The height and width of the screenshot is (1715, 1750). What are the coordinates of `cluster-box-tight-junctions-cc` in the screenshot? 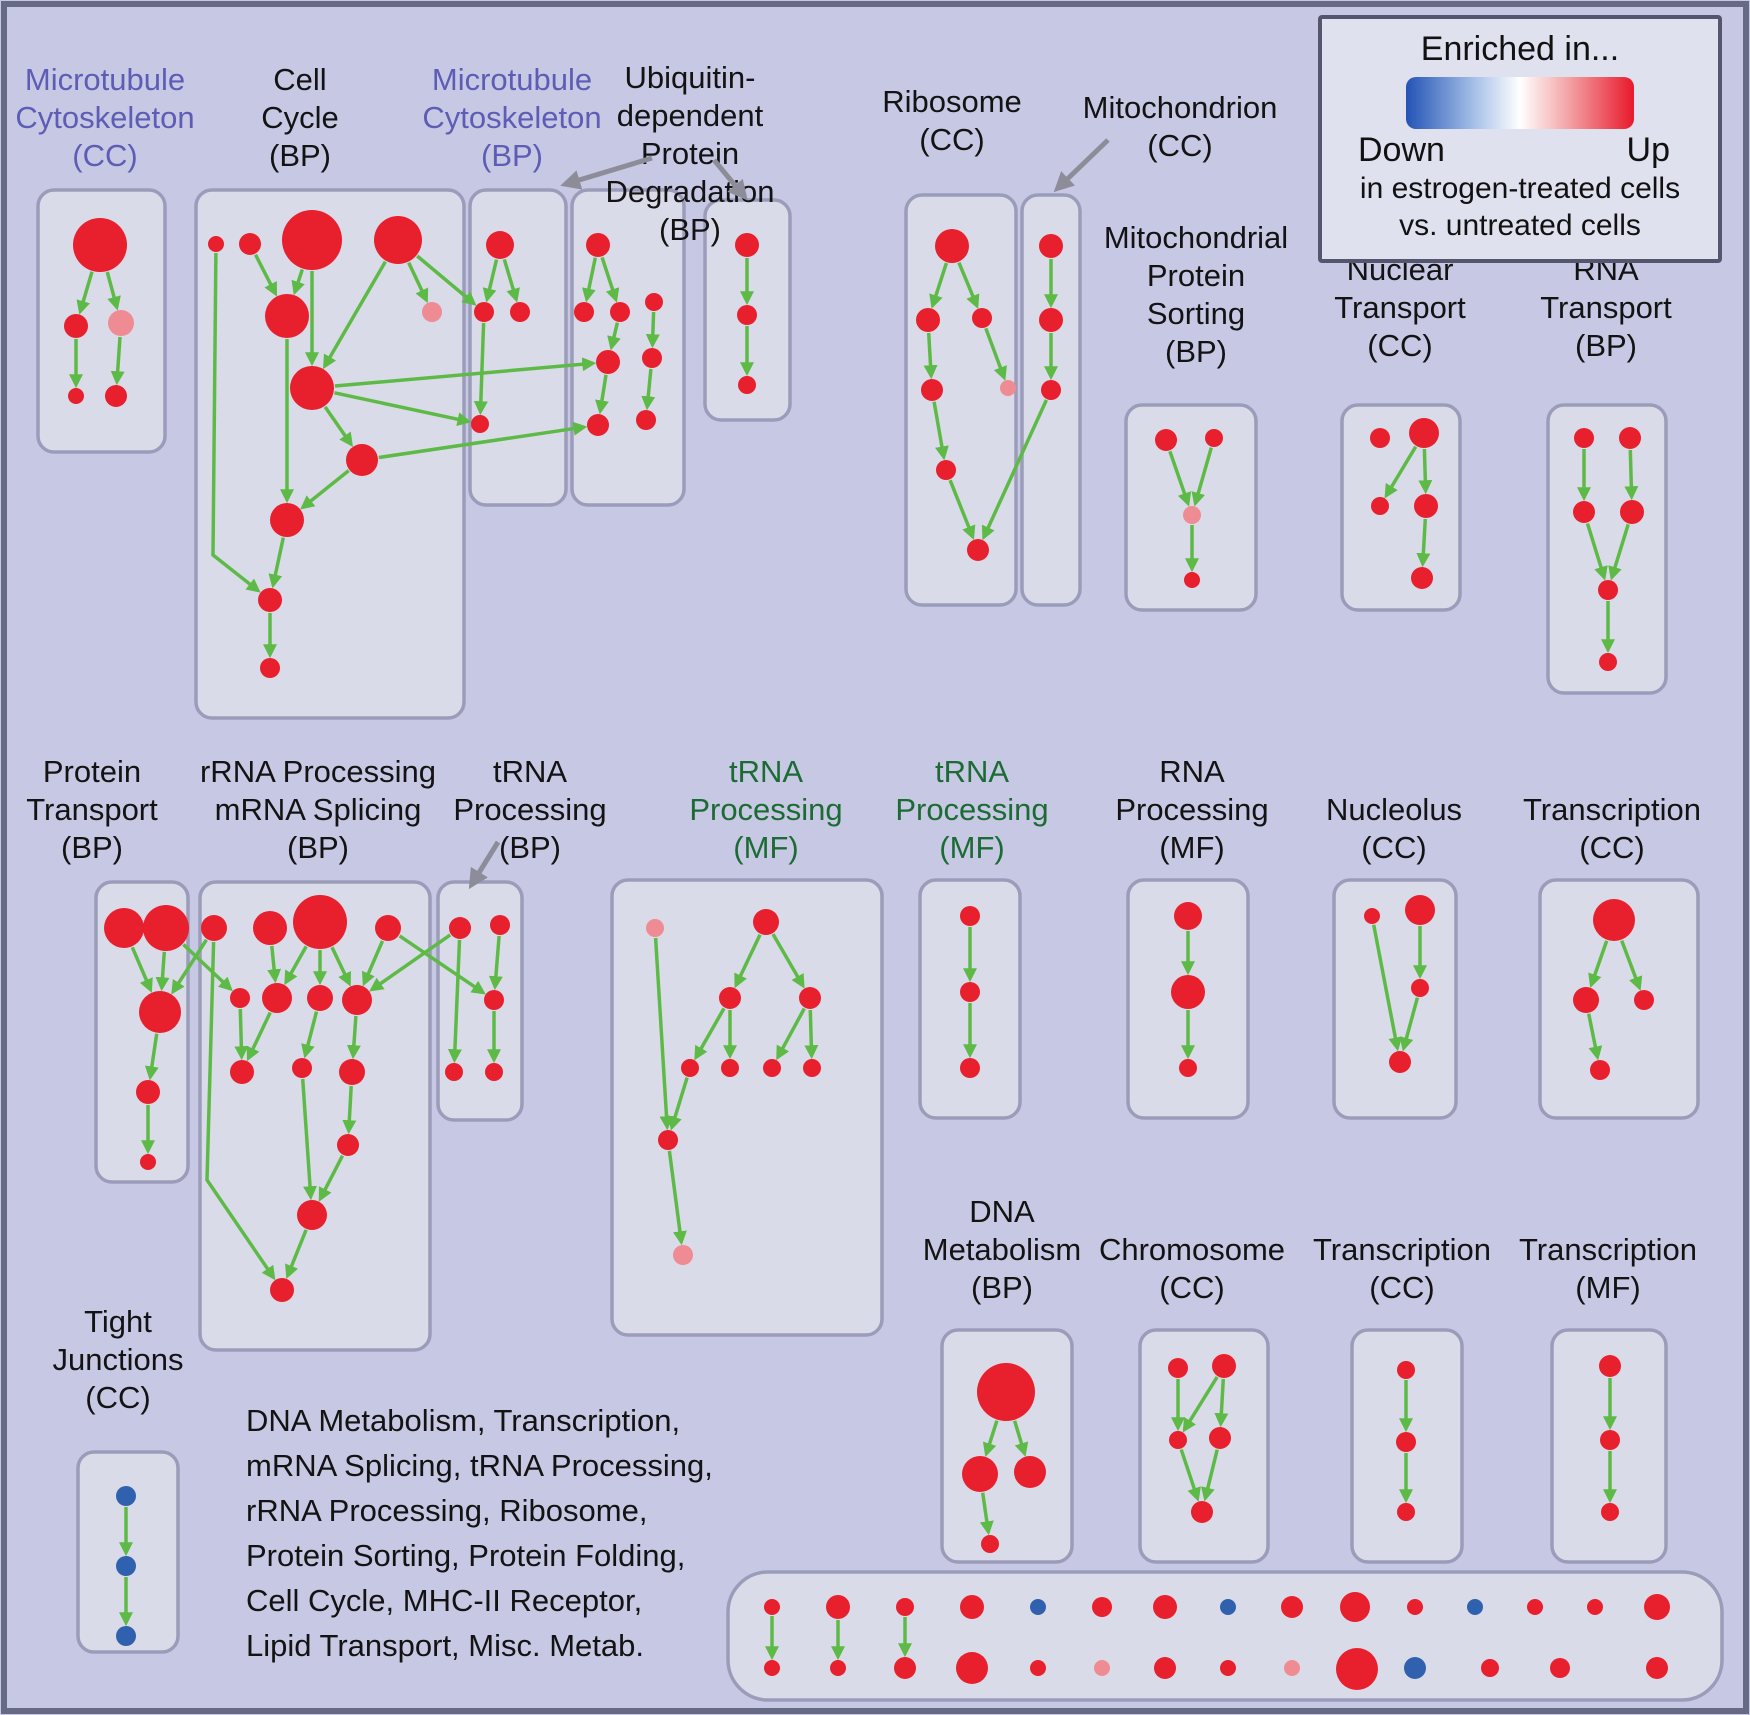 It's located at (128, 1552).